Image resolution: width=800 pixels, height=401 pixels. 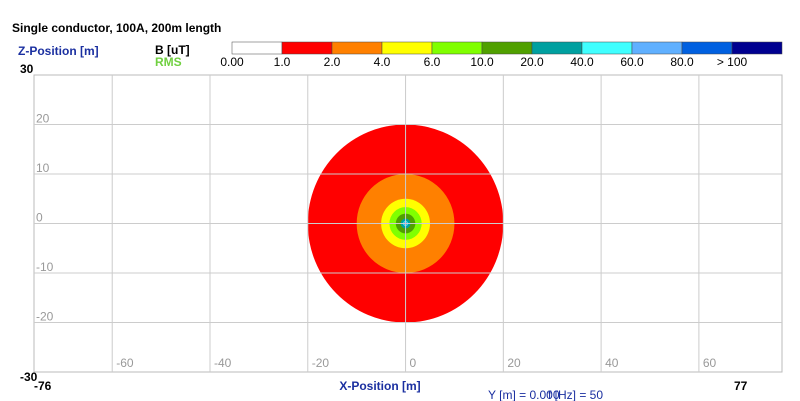 What do you see at coordinates (532, 62) in the screenshot?
I see `legend-label: 20.0` at bounding box center [532, 62].